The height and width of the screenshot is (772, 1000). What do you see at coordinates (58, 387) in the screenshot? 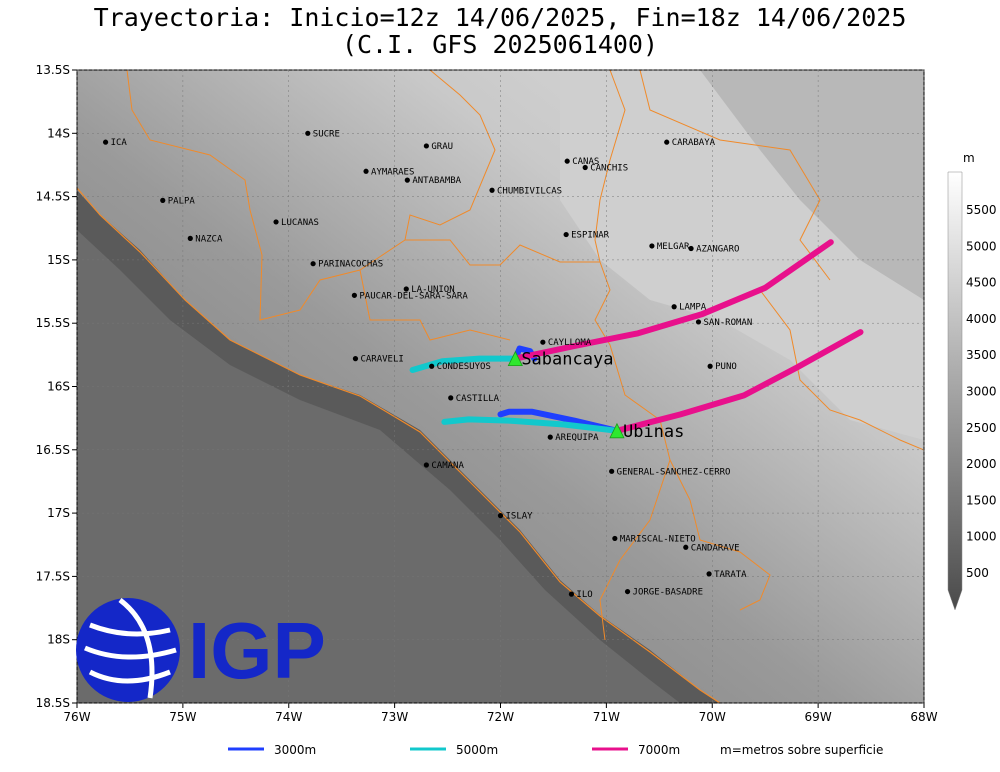
I see `y-tick-label: 16S` at bounding box center [58, 387].